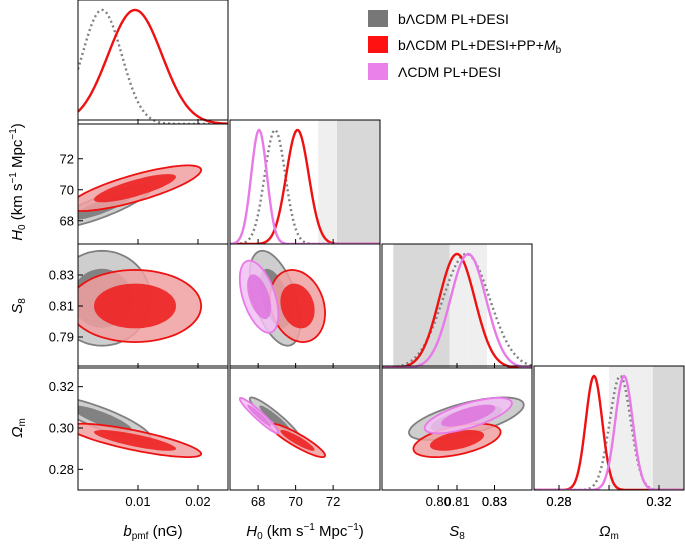 The image size is (685, 544). Describe the element at coordinates (67, 220) in the screenshot. I see `y-tick-label: 68` at that location.